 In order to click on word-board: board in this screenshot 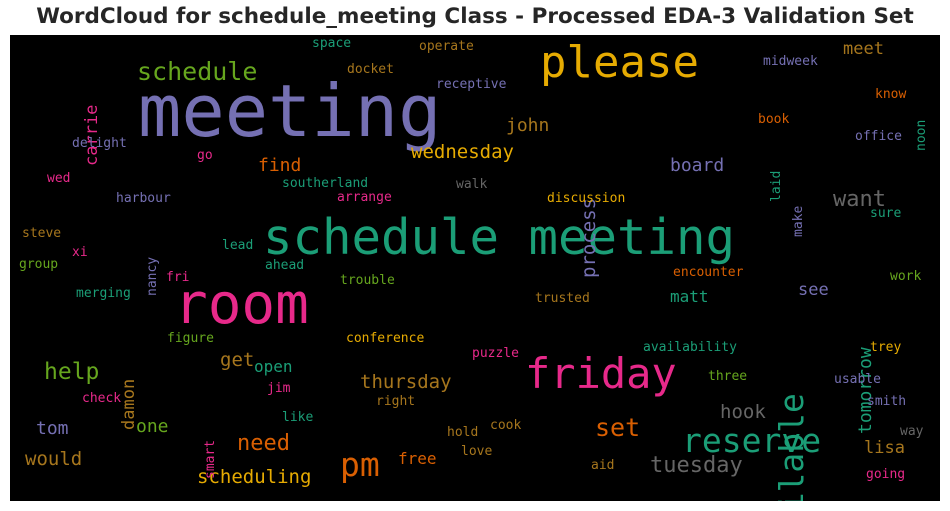, I will do `click(697, 165)`.